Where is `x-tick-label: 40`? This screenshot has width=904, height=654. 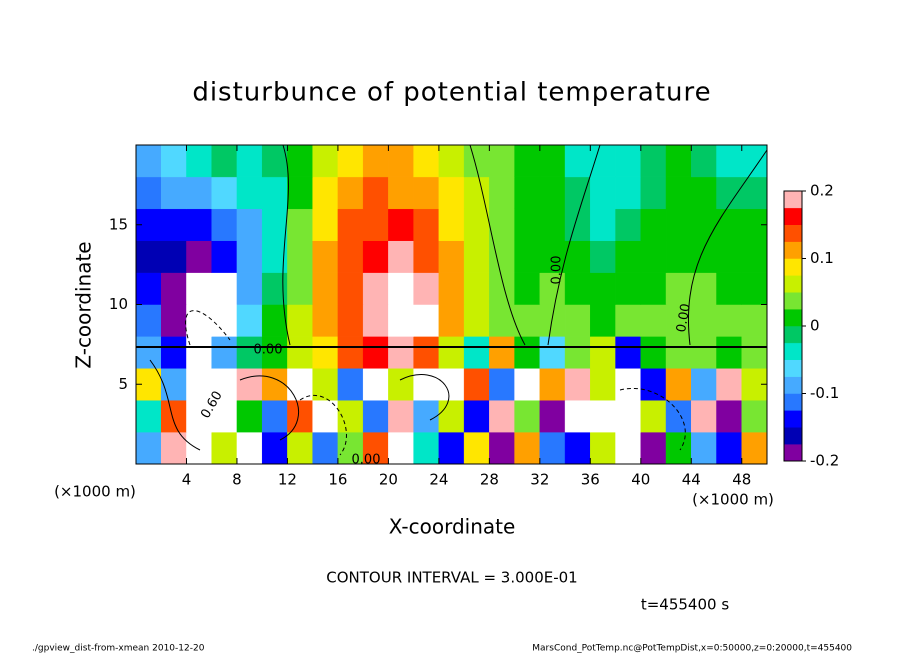
x-tick-label: 40 is located at coordinates (640, 480).